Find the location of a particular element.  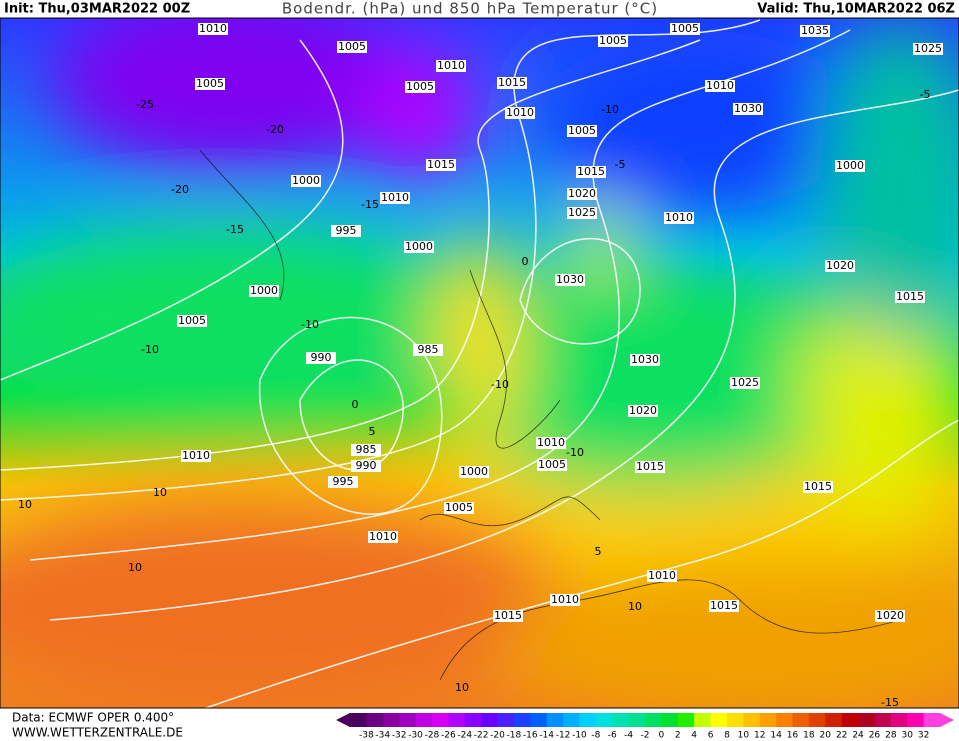

legend-label: 28 is located at coordinates (891, 736).